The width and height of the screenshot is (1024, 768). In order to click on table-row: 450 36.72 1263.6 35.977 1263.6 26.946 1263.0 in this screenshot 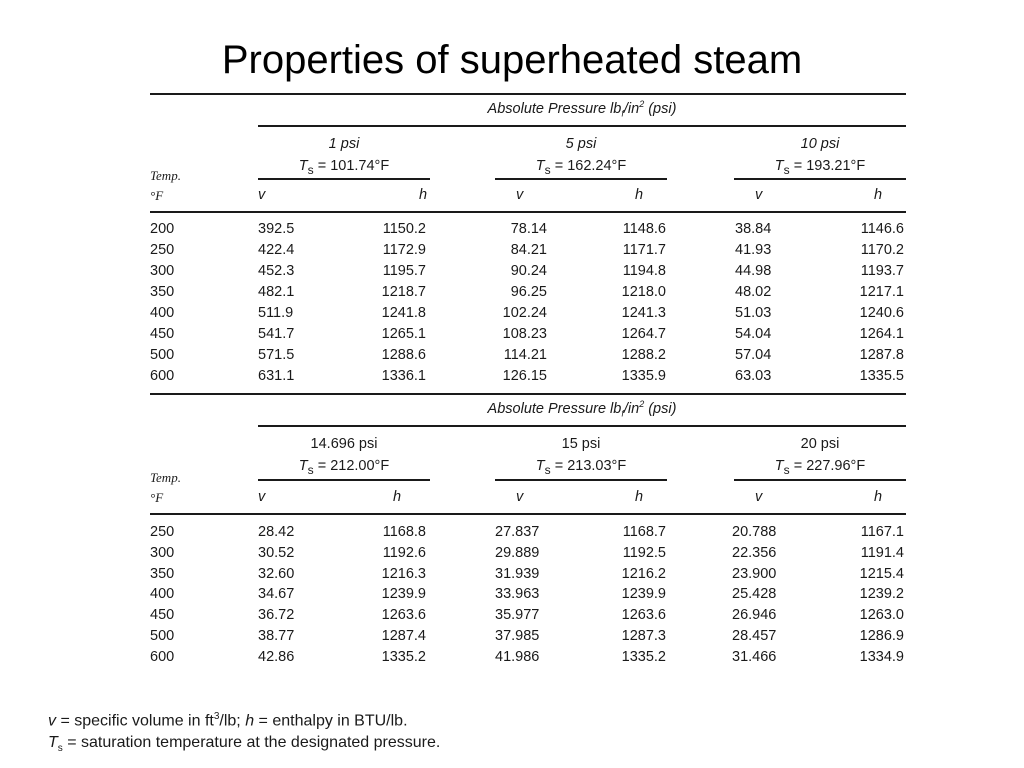, I will do `click(528, 617)`.